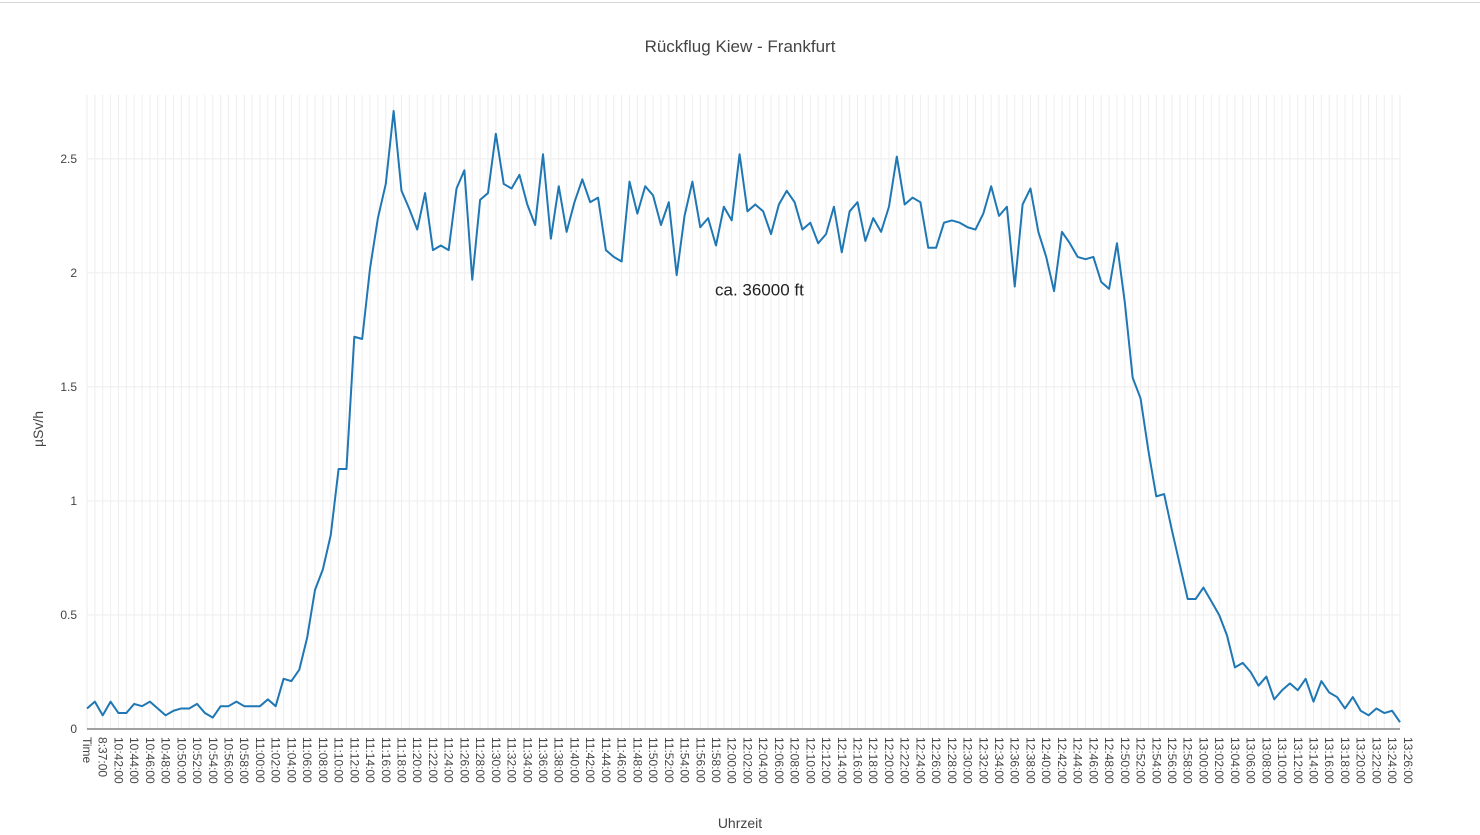  What do you see at coordinates (1046, 760) in the screenshot?
I see `x-tick-label: 12:40:00` at bounding box center [1046, 760].